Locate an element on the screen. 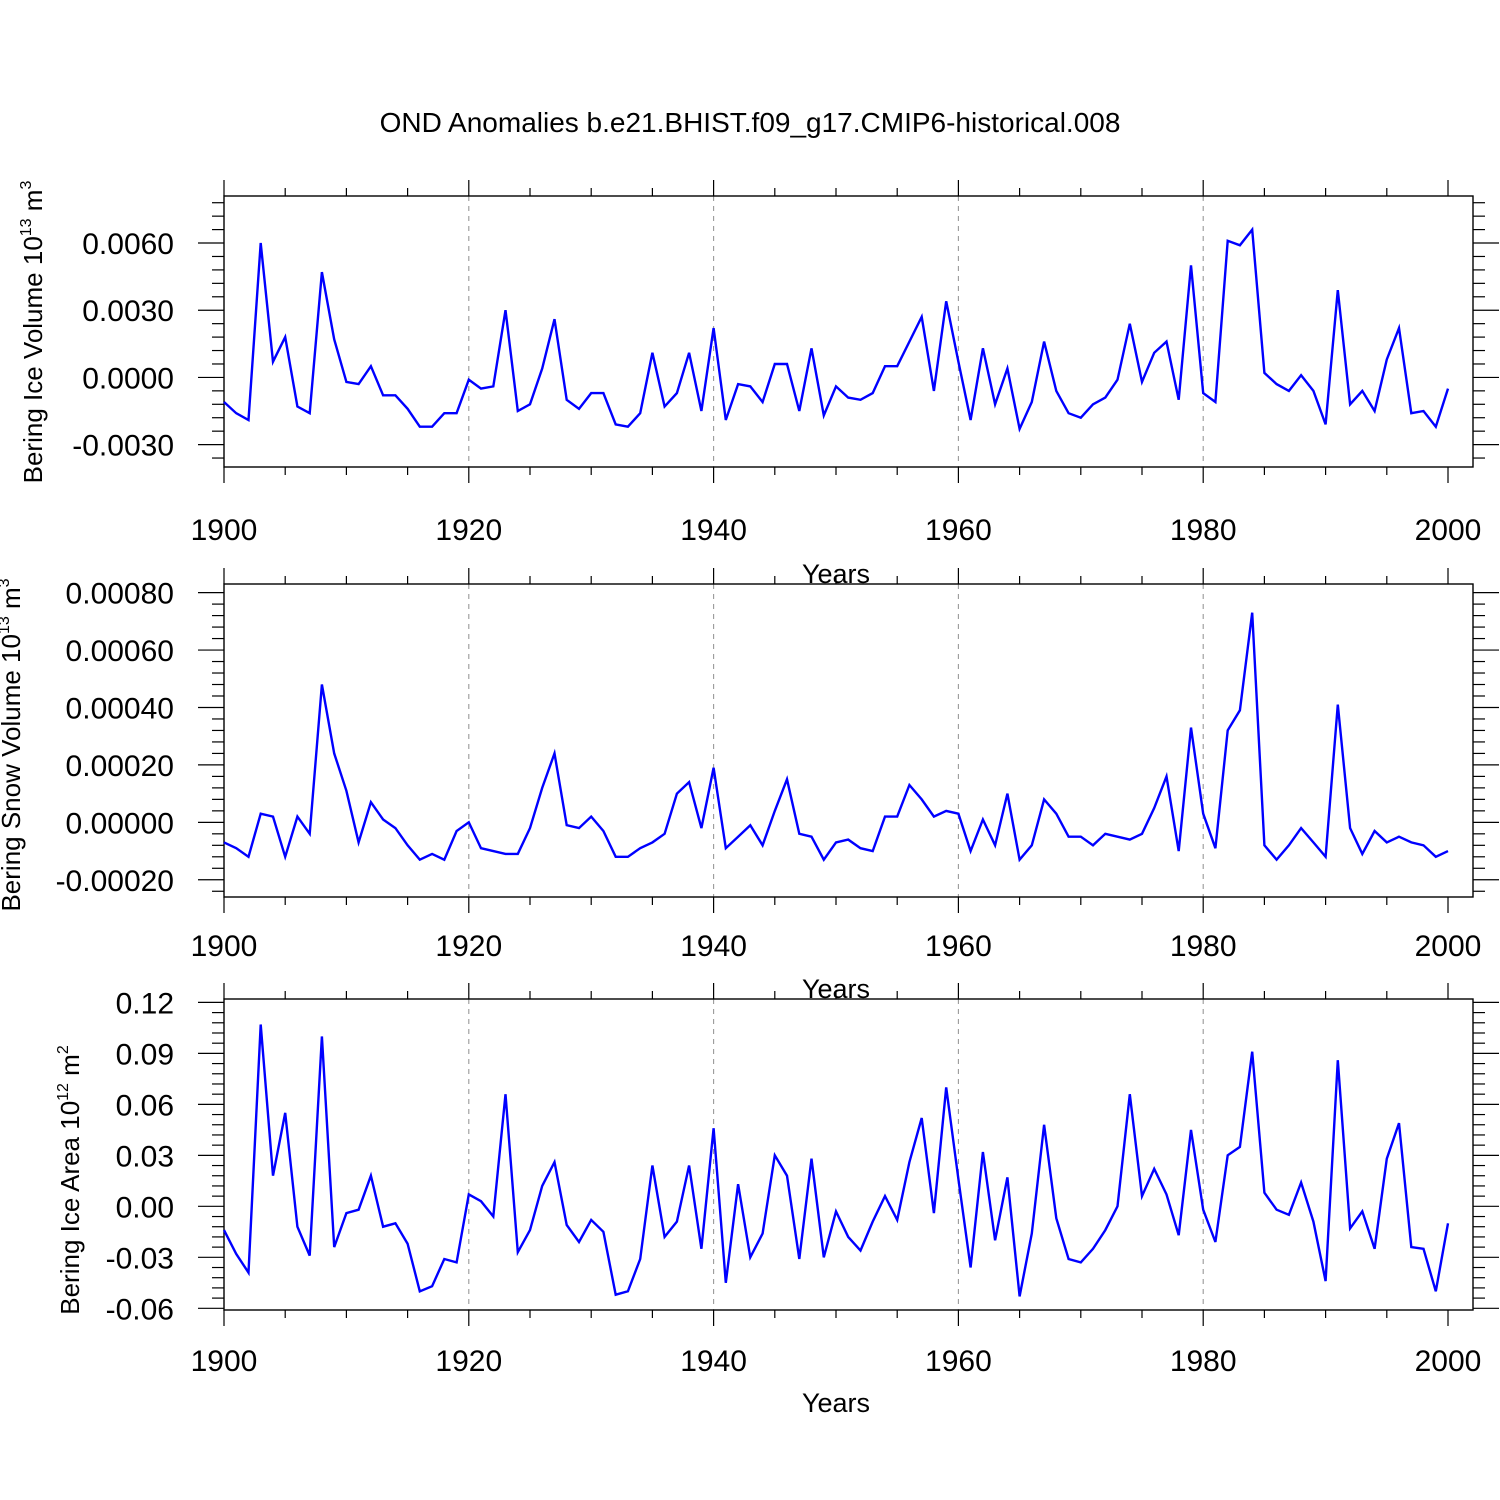  y-tick-label: 0.03 is located at coordinates (145, 1156).